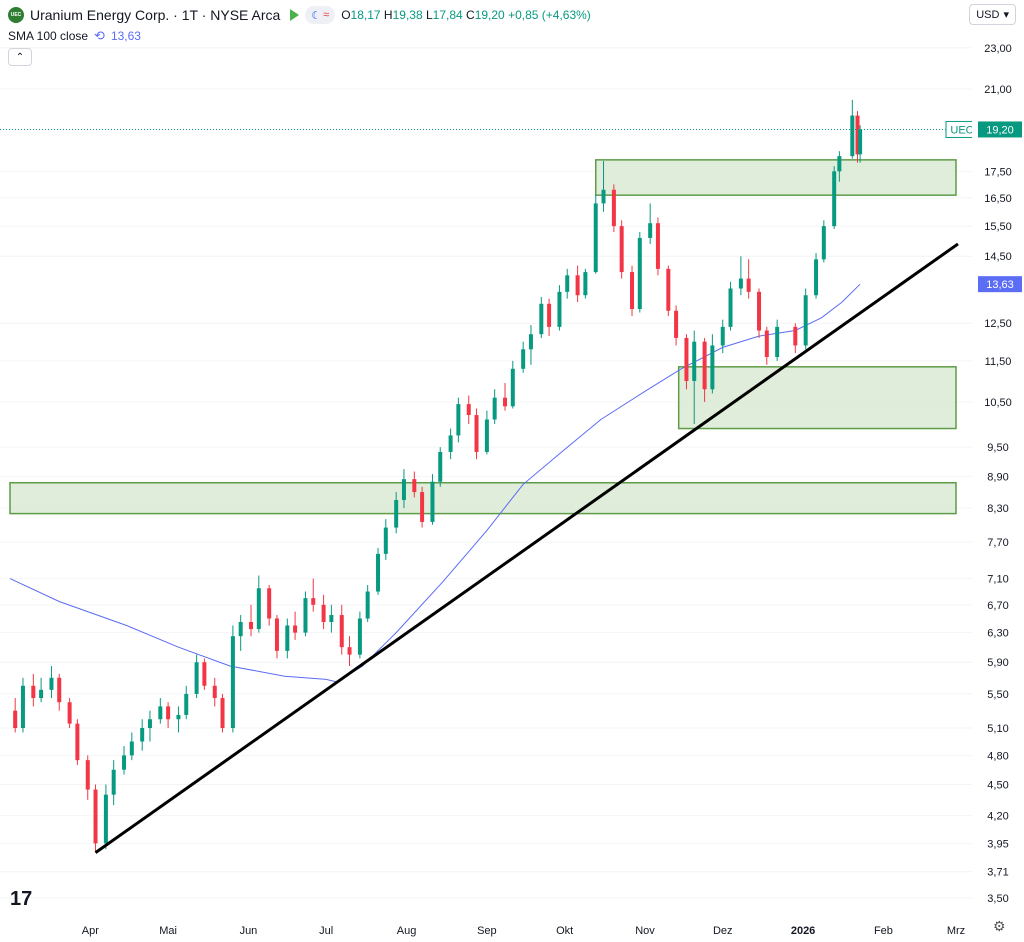 The height and width of the screenshot is (942, 1024). Describe the element at coordinates (320, 15) in the screenshot. I see `session-mode-toggle: ☾ ≈` at that location.